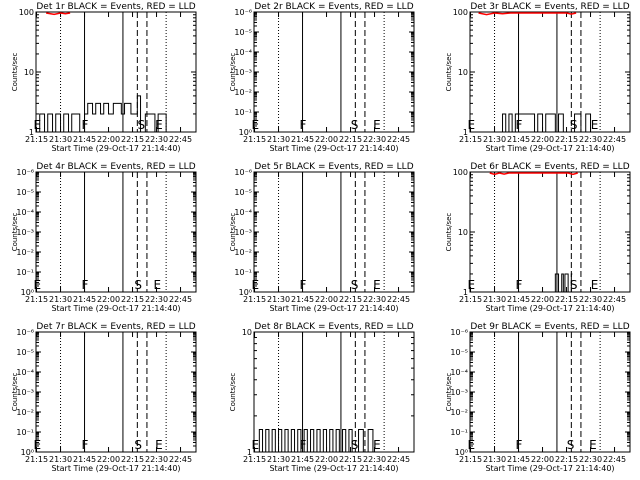 This screenshot has width=640, height=480. Describe the element at coordinates (549, 167) in the screenshot. I see `panel-title: Det 6r BLACK = Events, RED = LLD` at that location.